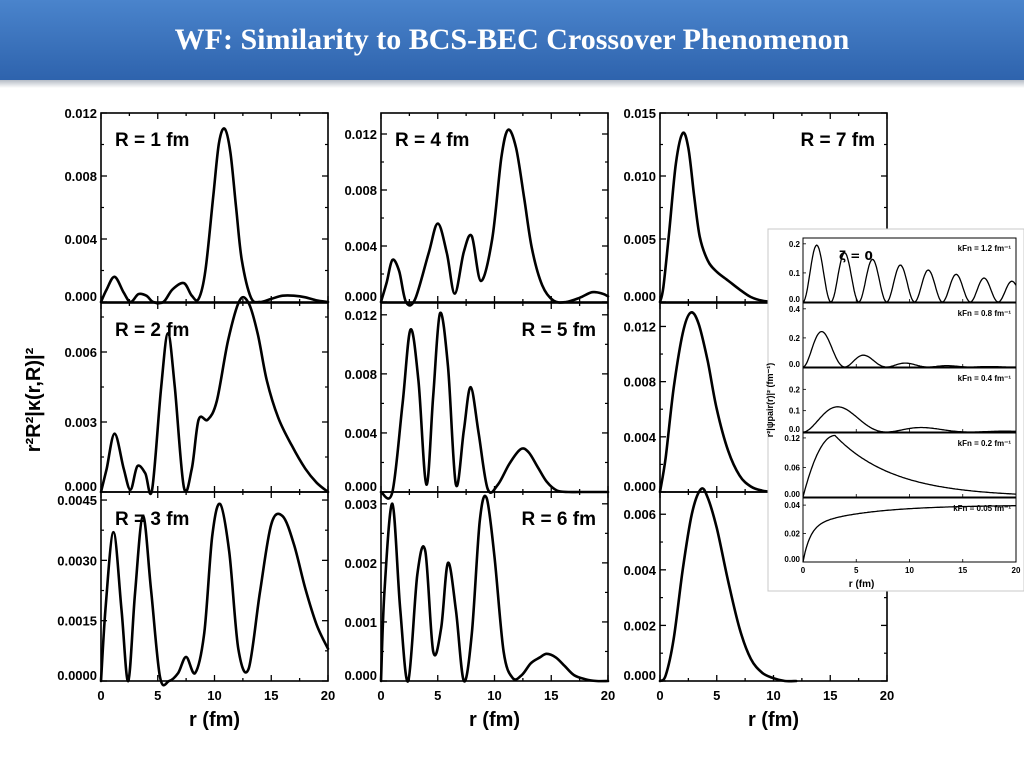 The image size is (1024, 768). I want to click on inset-panel-1: 0.0 0.1 0.2 kFn = 1.2 fm⁻¹ ζ = 0, so click(903, 270).